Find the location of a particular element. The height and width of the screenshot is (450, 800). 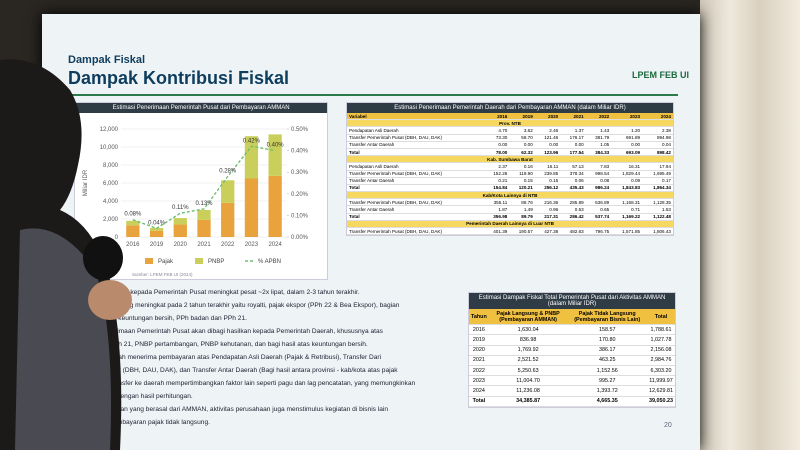

cell: 998.54 is located at coordinates (598, 174).